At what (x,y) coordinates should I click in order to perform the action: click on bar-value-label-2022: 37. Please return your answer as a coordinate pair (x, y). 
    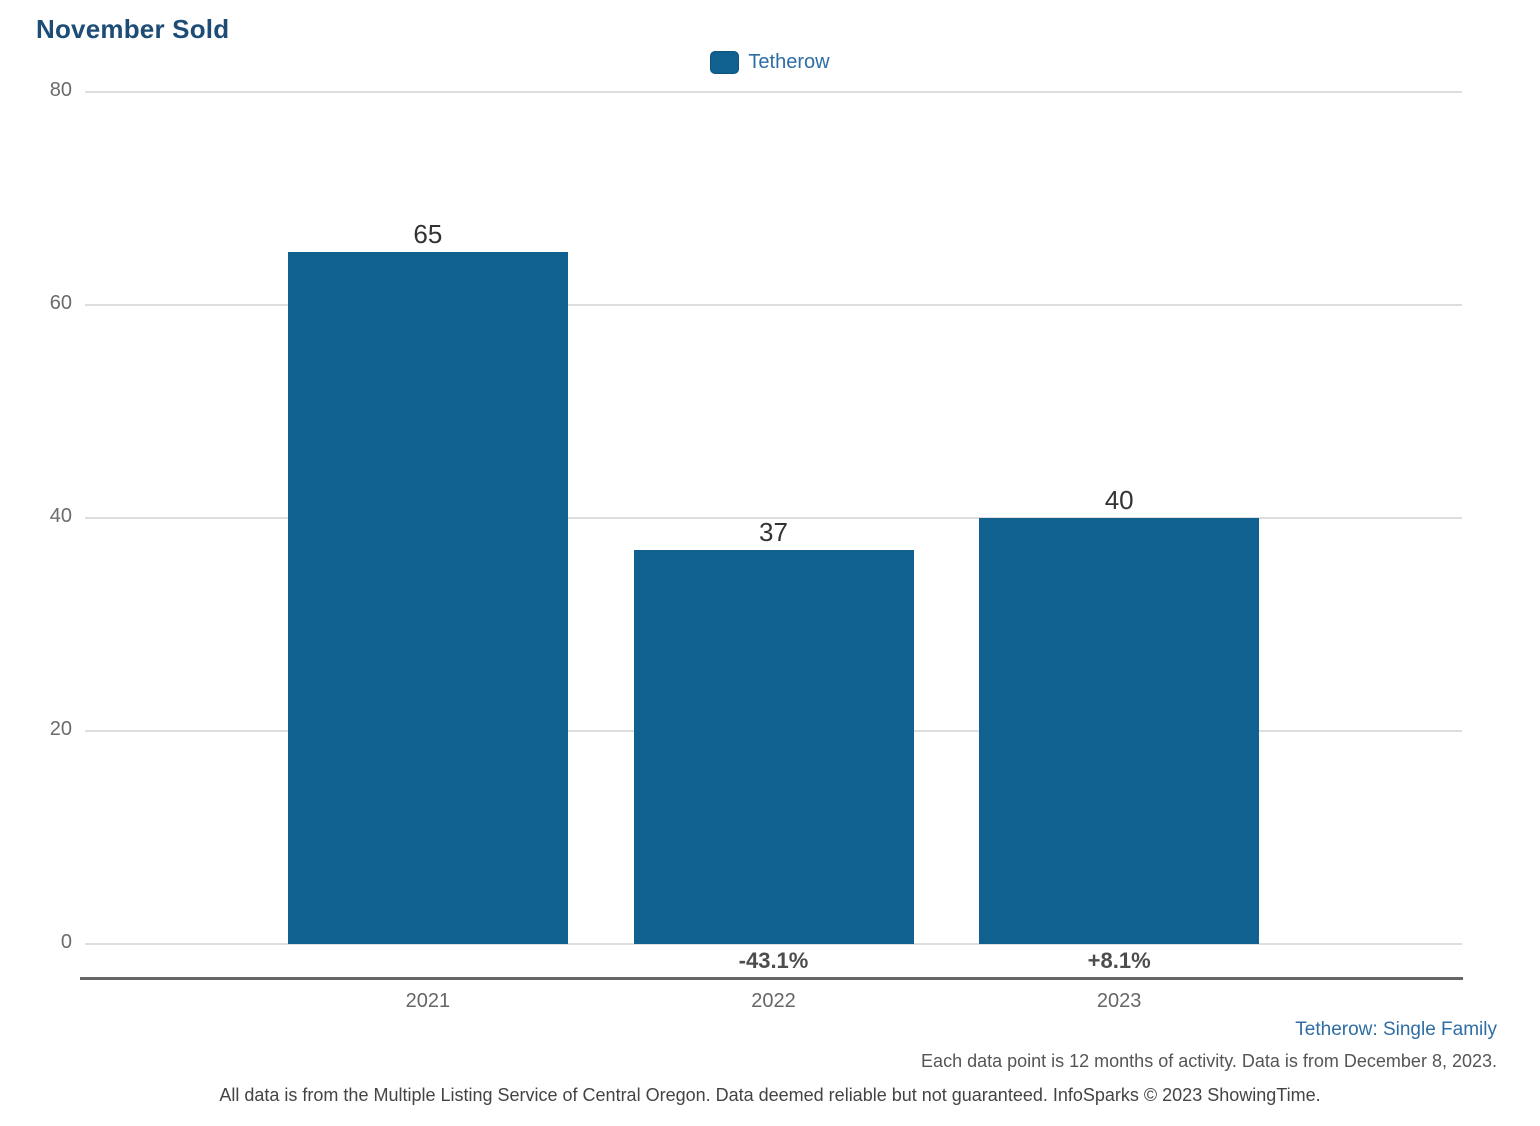
    Looking at the image, I should click on (773, 531).